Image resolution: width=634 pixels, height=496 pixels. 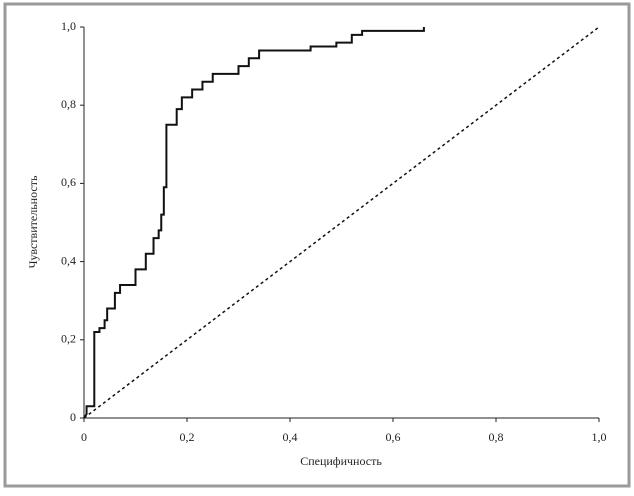 I want to click on y-tick-label: 0,2, so click(x=68, y=339).